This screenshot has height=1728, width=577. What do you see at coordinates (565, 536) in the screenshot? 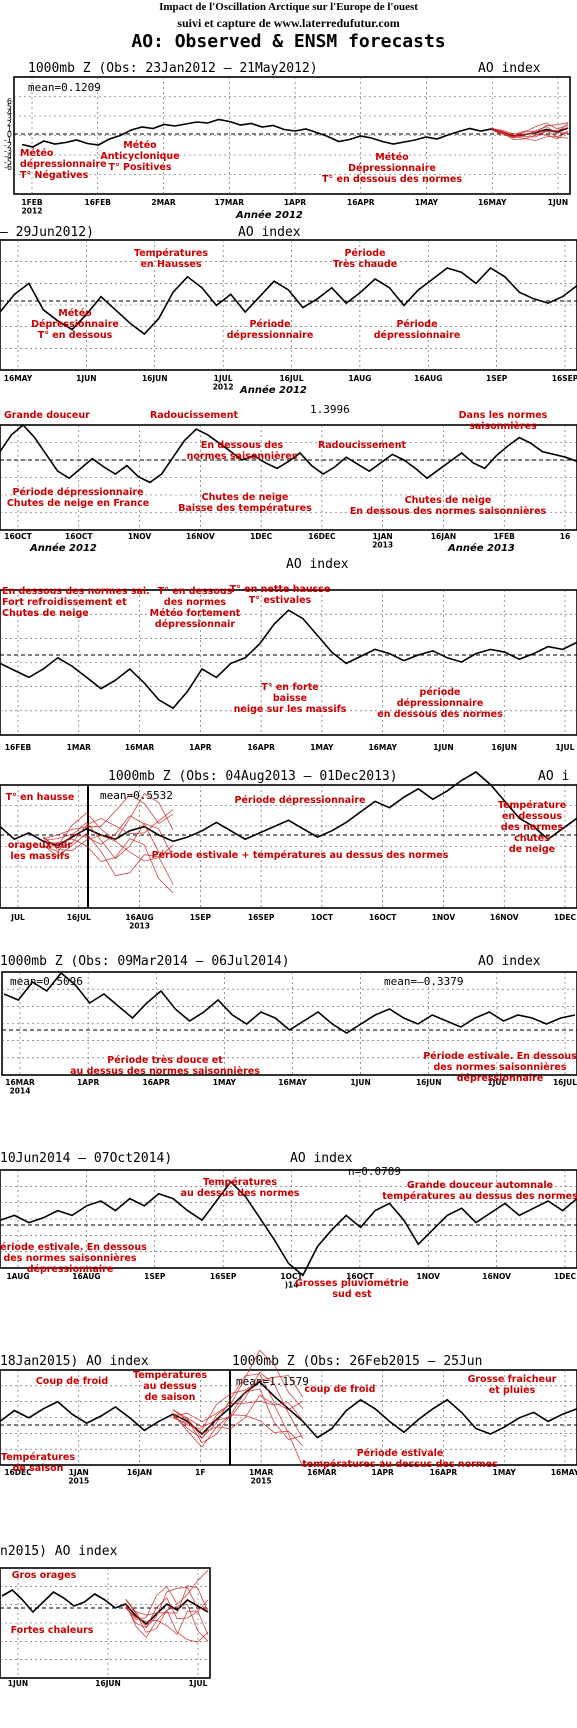
I see `x-tick-label: 16` at bounding box center [565, 536].